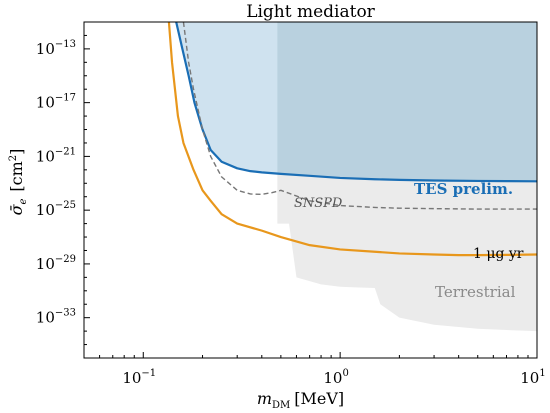 This screenshot has width=550, height=413. What do you see at coordinates (318, 203) in the screenshot?
I see `snspd-label: SNSPD` at bounding box center [318, 203].